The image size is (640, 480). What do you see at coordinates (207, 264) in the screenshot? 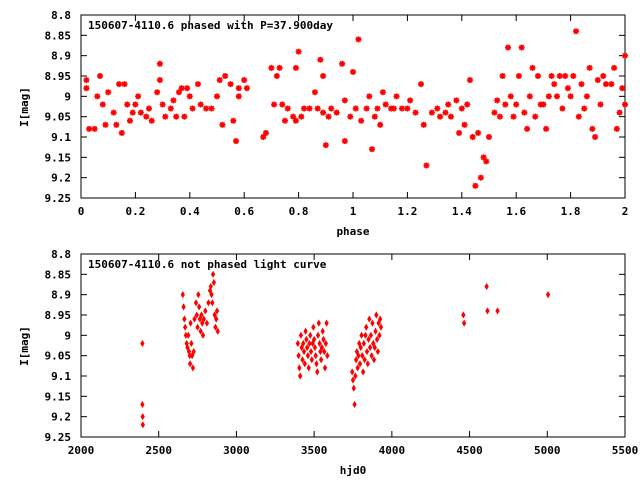
I see `chart-title: 150607-4110.6 not phased light curve` at bounding box center [207, 264].